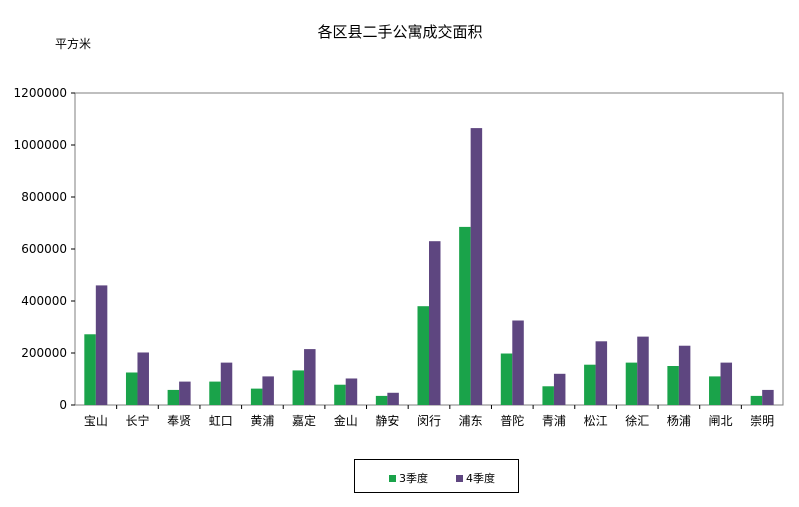  I want to click on y-tick-label: 1200000, so click(40, 93).